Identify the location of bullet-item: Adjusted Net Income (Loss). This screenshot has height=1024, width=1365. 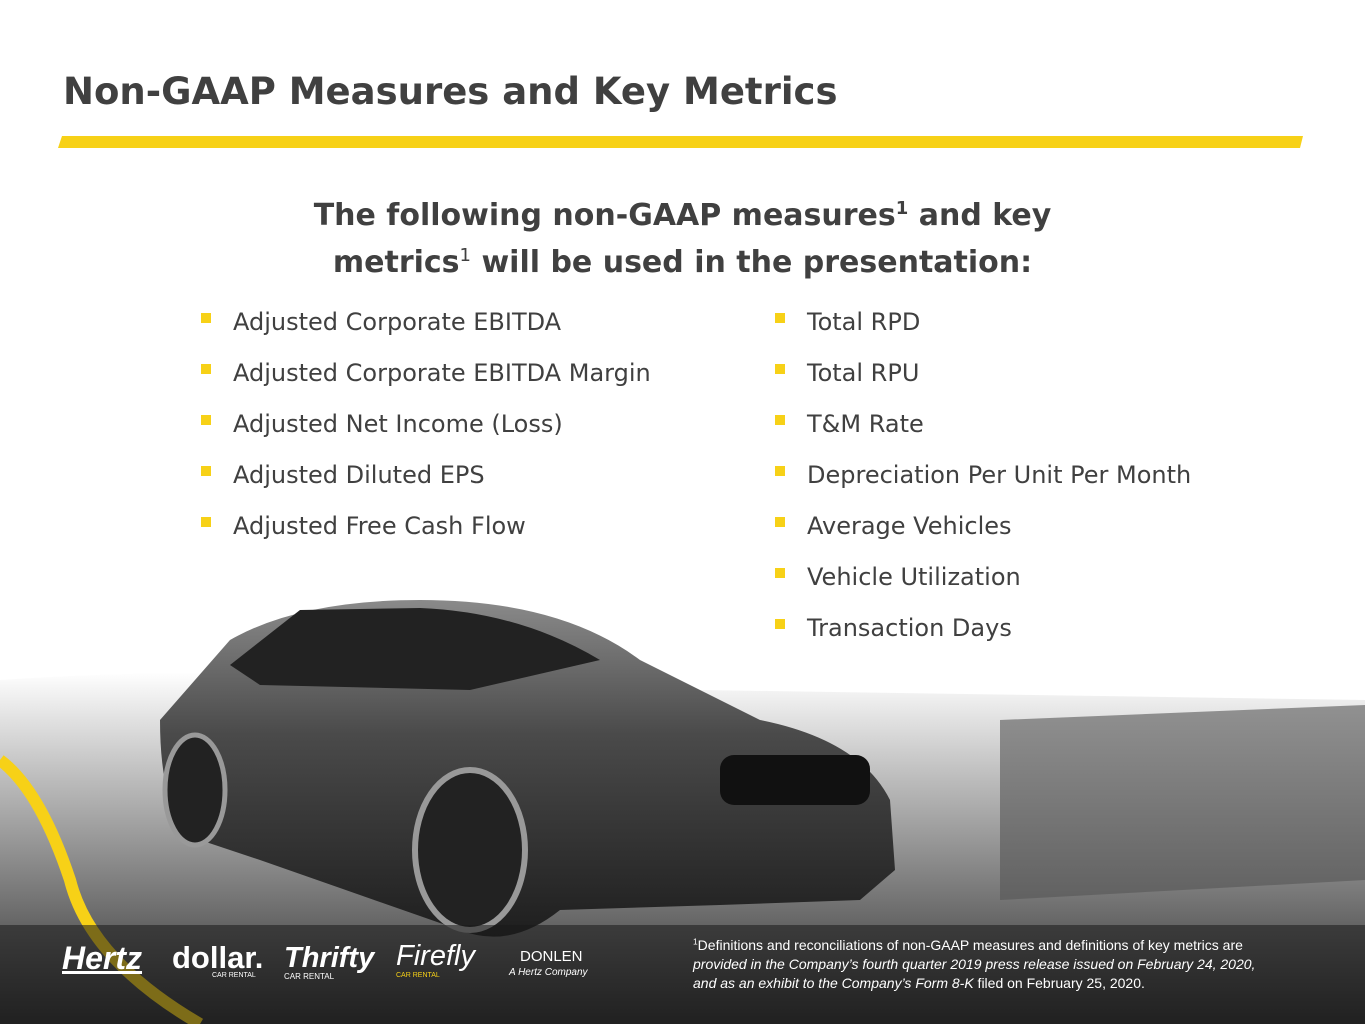
(426, 434).